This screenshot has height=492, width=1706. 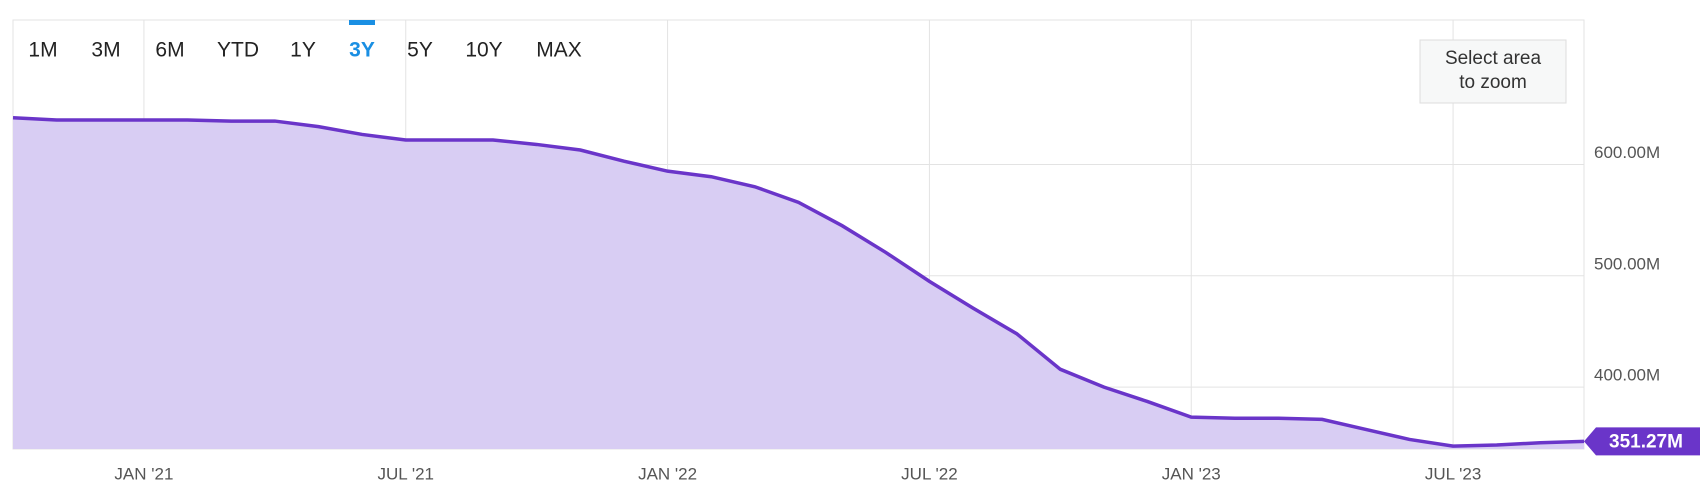 What do you see at coordinates (1453, 473) in the screenshot?
I see `x-tick-label: JUL '23` at bounding box center [1453, 473].